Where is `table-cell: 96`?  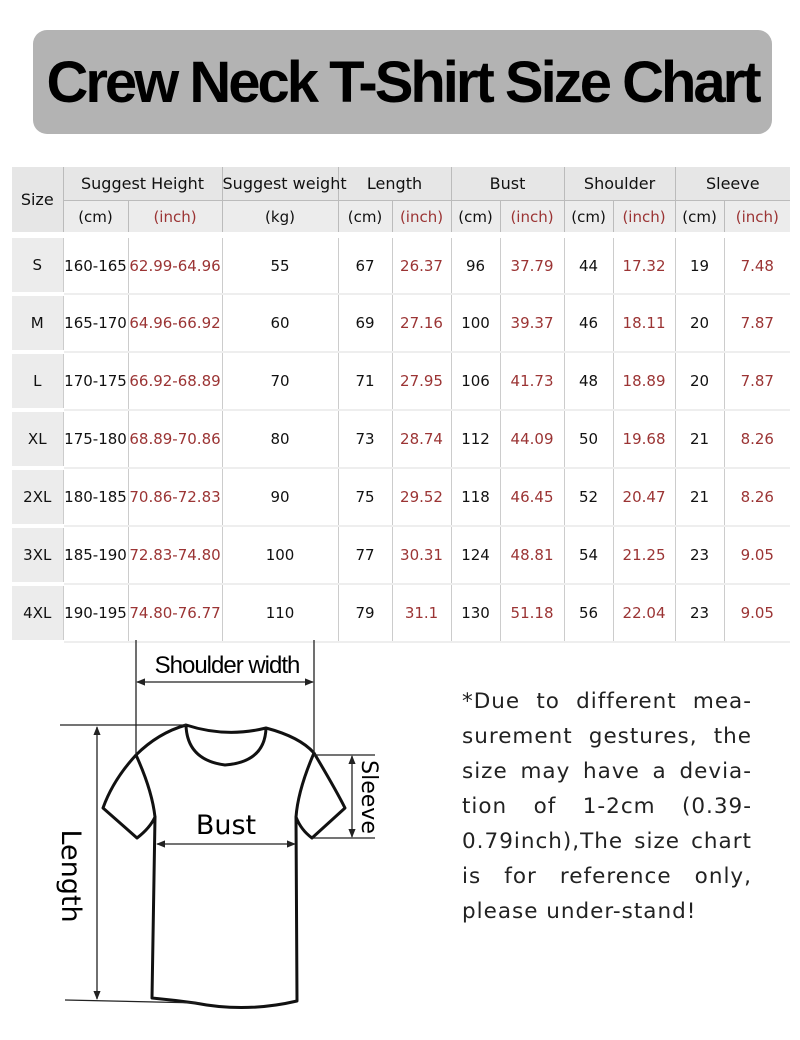 table-cell: 96 is located at coordinates (475, 266).